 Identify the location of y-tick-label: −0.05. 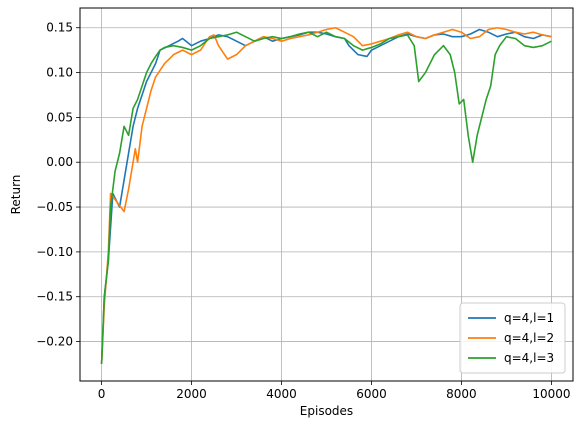
(54, 207).